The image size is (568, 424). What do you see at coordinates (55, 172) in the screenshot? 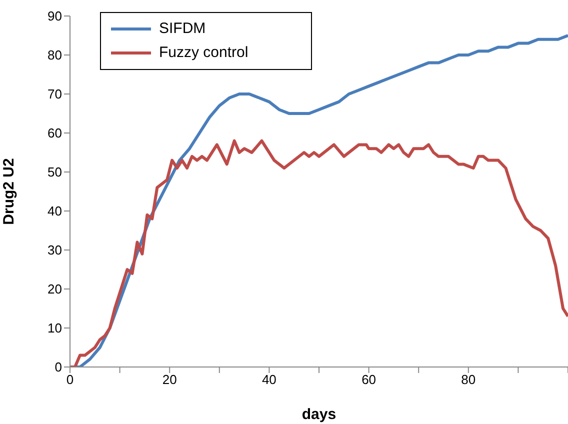
I see `y-tick-label: 50` at bounding box center [55, 172].